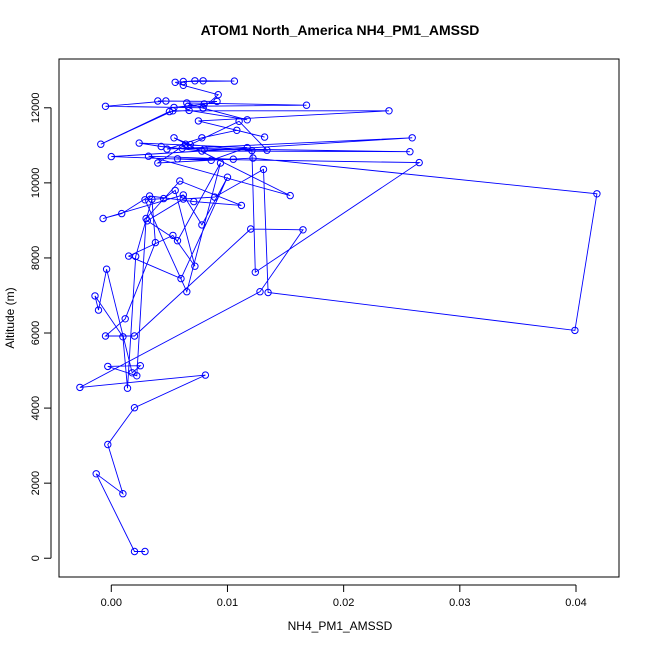  Describe the element at coordinates (10, 317) in the screenshot. I see `y-axis-label: Altitude (m)` at that location.